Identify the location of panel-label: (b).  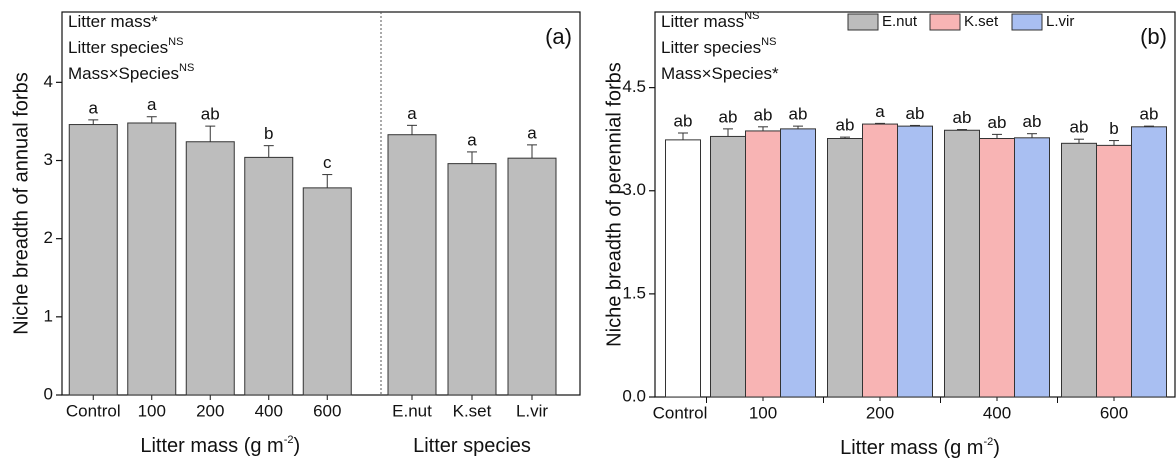
(1153, 36).